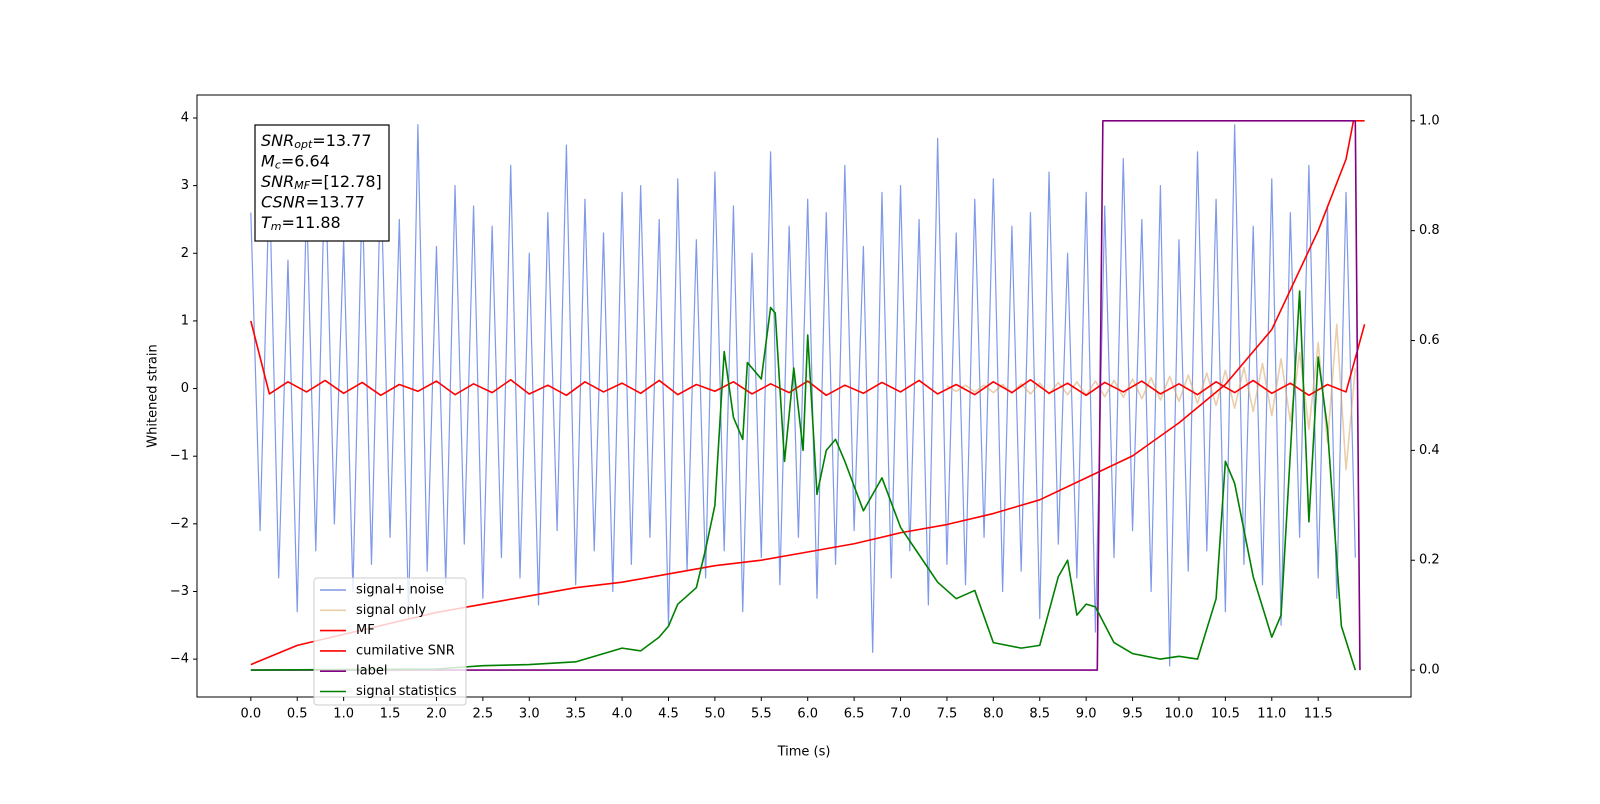 Image resolution: width=1600 pixels, height=804 pixels. What do you see at coordinates (947, 714) in the screenshot?
I see `x-tick-label: 7.5` at bounding box center [947, 714].